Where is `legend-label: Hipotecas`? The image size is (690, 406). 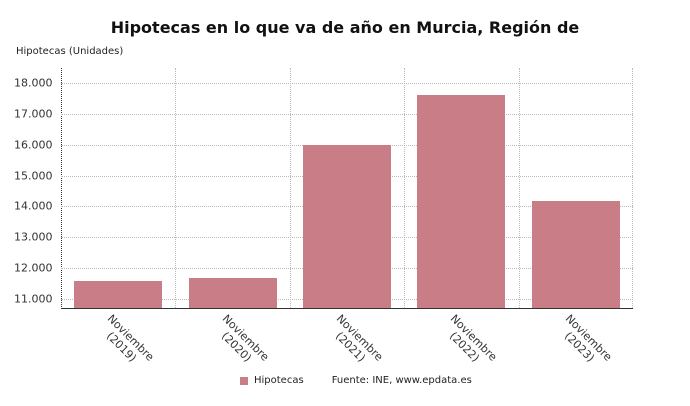
legend-label: Hipotecas is located at coordinates (279, 380).